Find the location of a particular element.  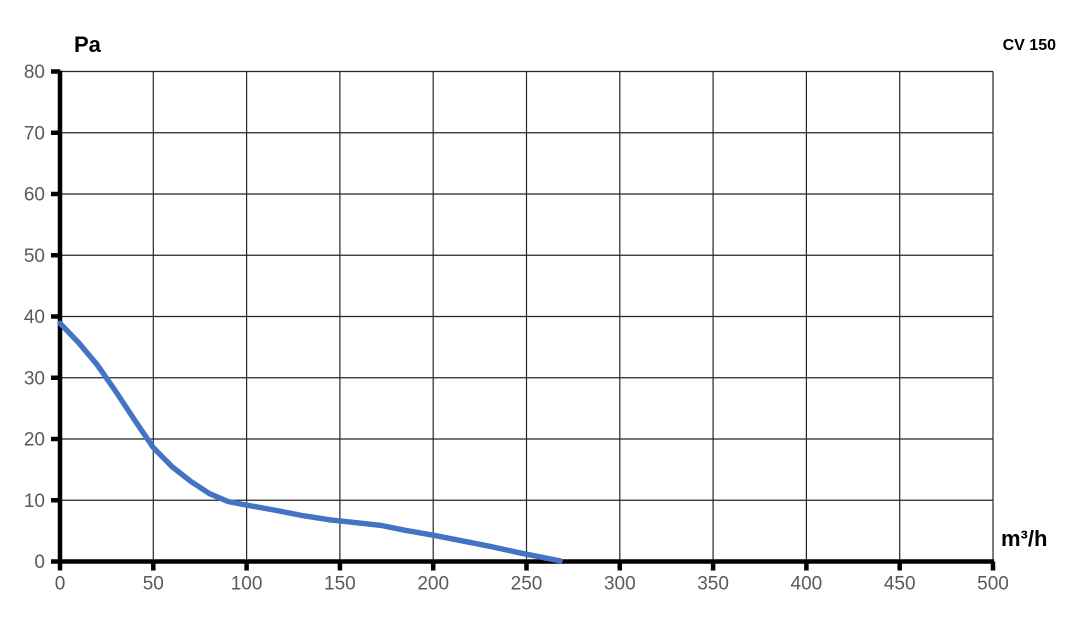

y-tick-label: 80 is located at coordinates (34, 72).